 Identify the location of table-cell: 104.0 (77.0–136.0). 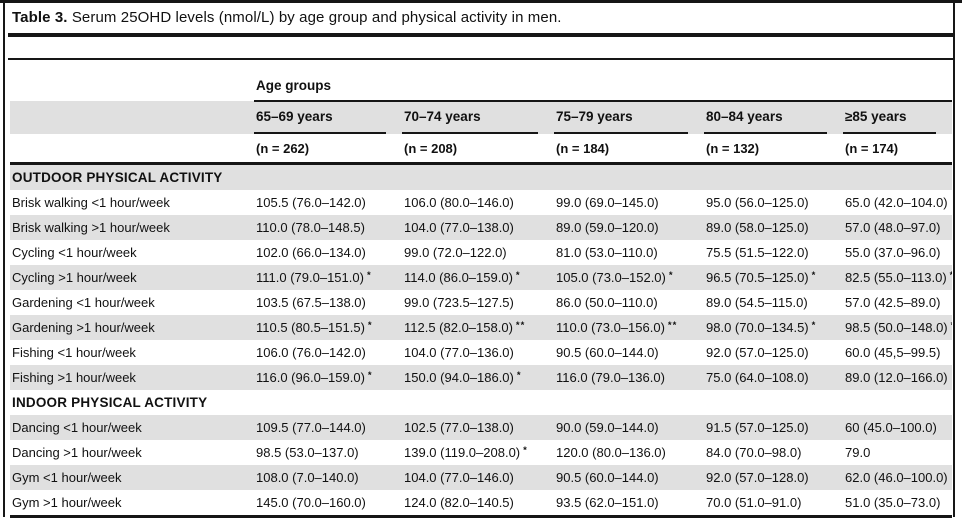
(478, 352).